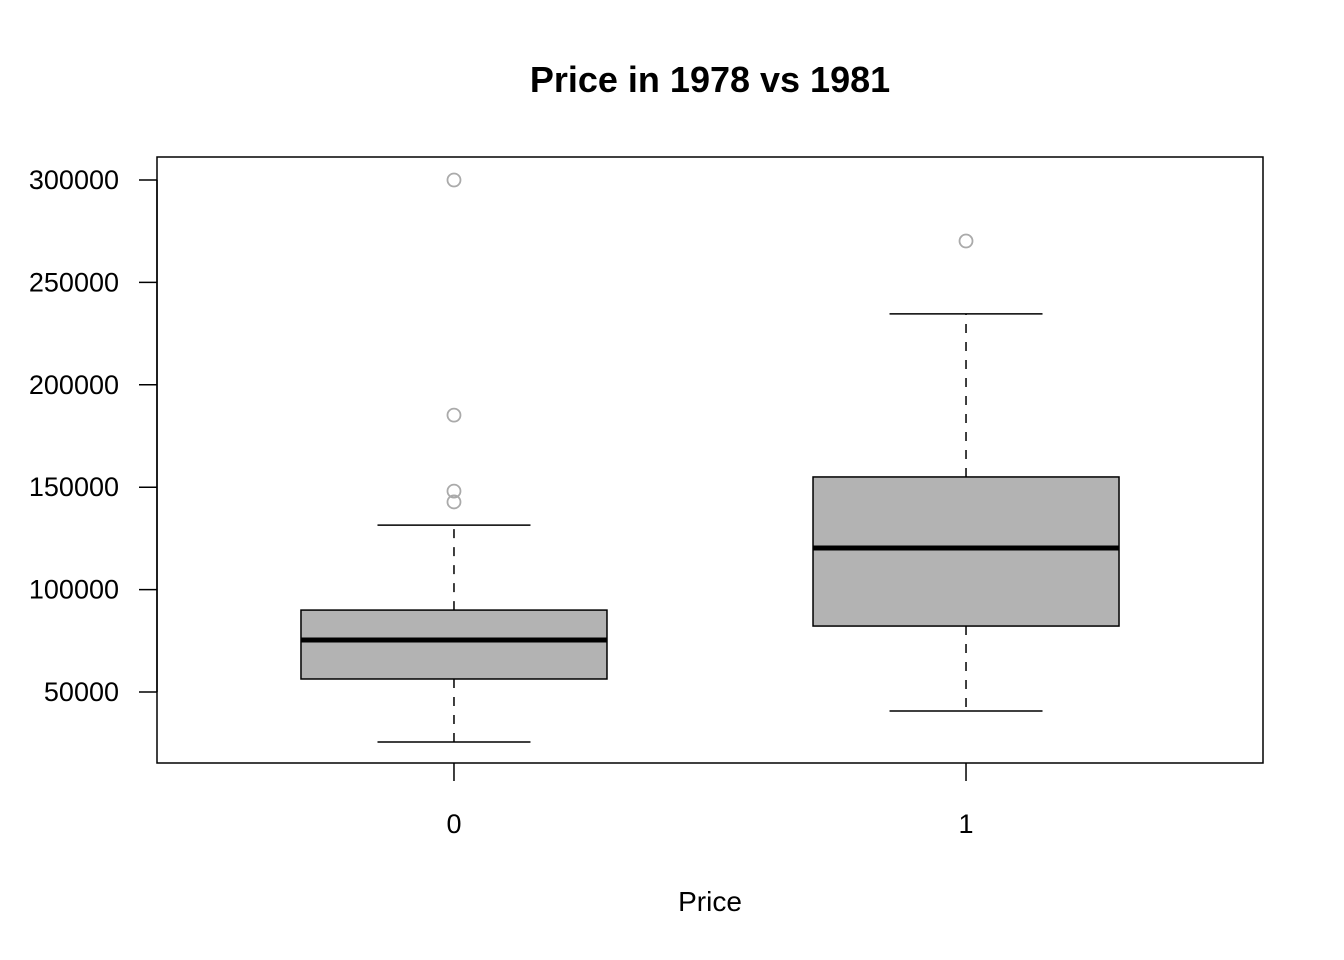 The height and width of the screenshot is (960, 1344). What do you see at coordinates (81, 692) in the screenshot?
I see `y-tick-label: 50000` at bounding box center [81, 692].